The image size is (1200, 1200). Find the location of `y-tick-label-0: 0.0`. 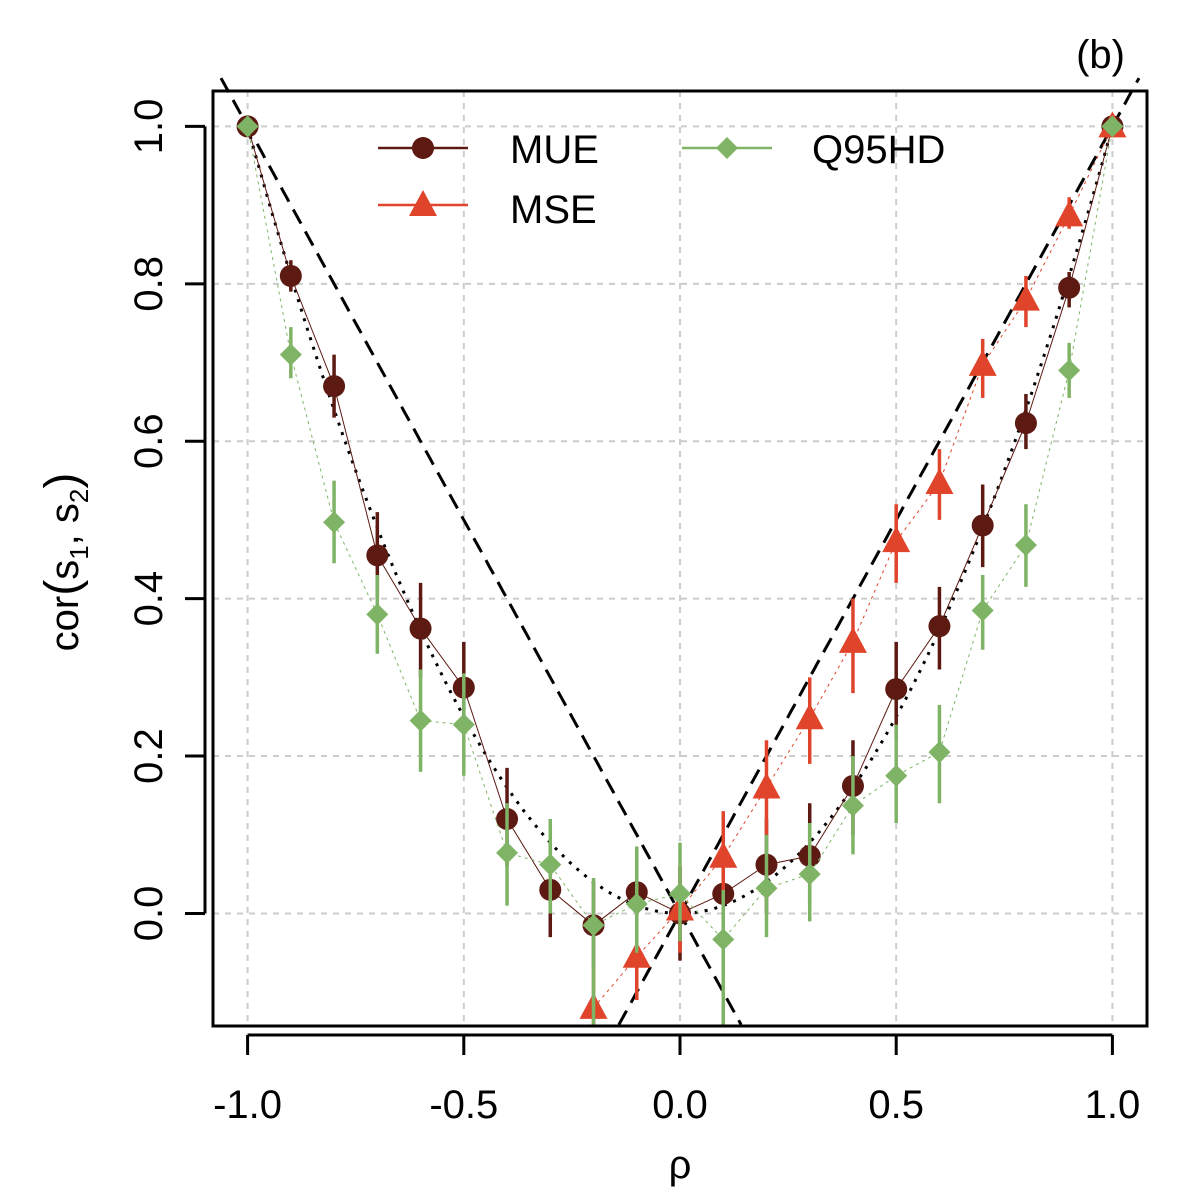

y-tick-label-0: 0.0 is located at coordinates (149, 914).